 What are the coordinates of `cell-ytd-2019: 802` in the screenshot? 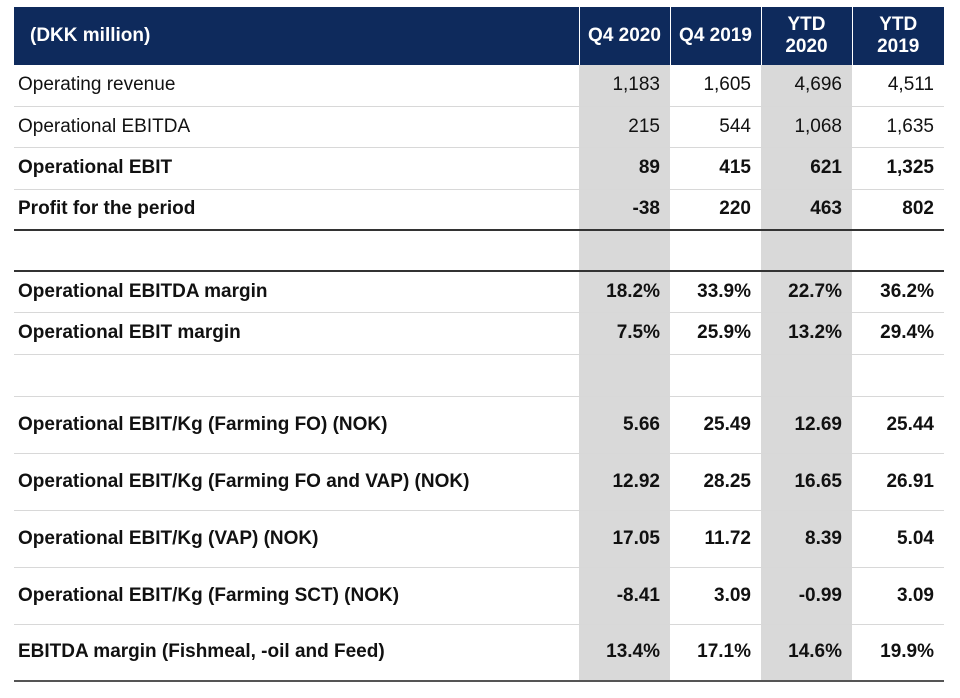 It's located at (898, 210).